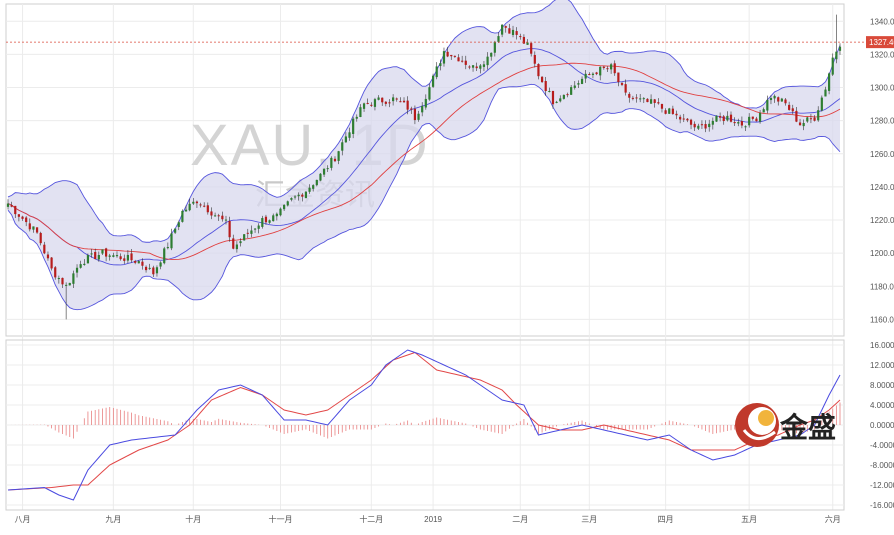 This screenshot has width=894, height=535. Describe the element at coordinates (749, 519) in the screenshot. I see `x-tick-label: 五月` at that location.